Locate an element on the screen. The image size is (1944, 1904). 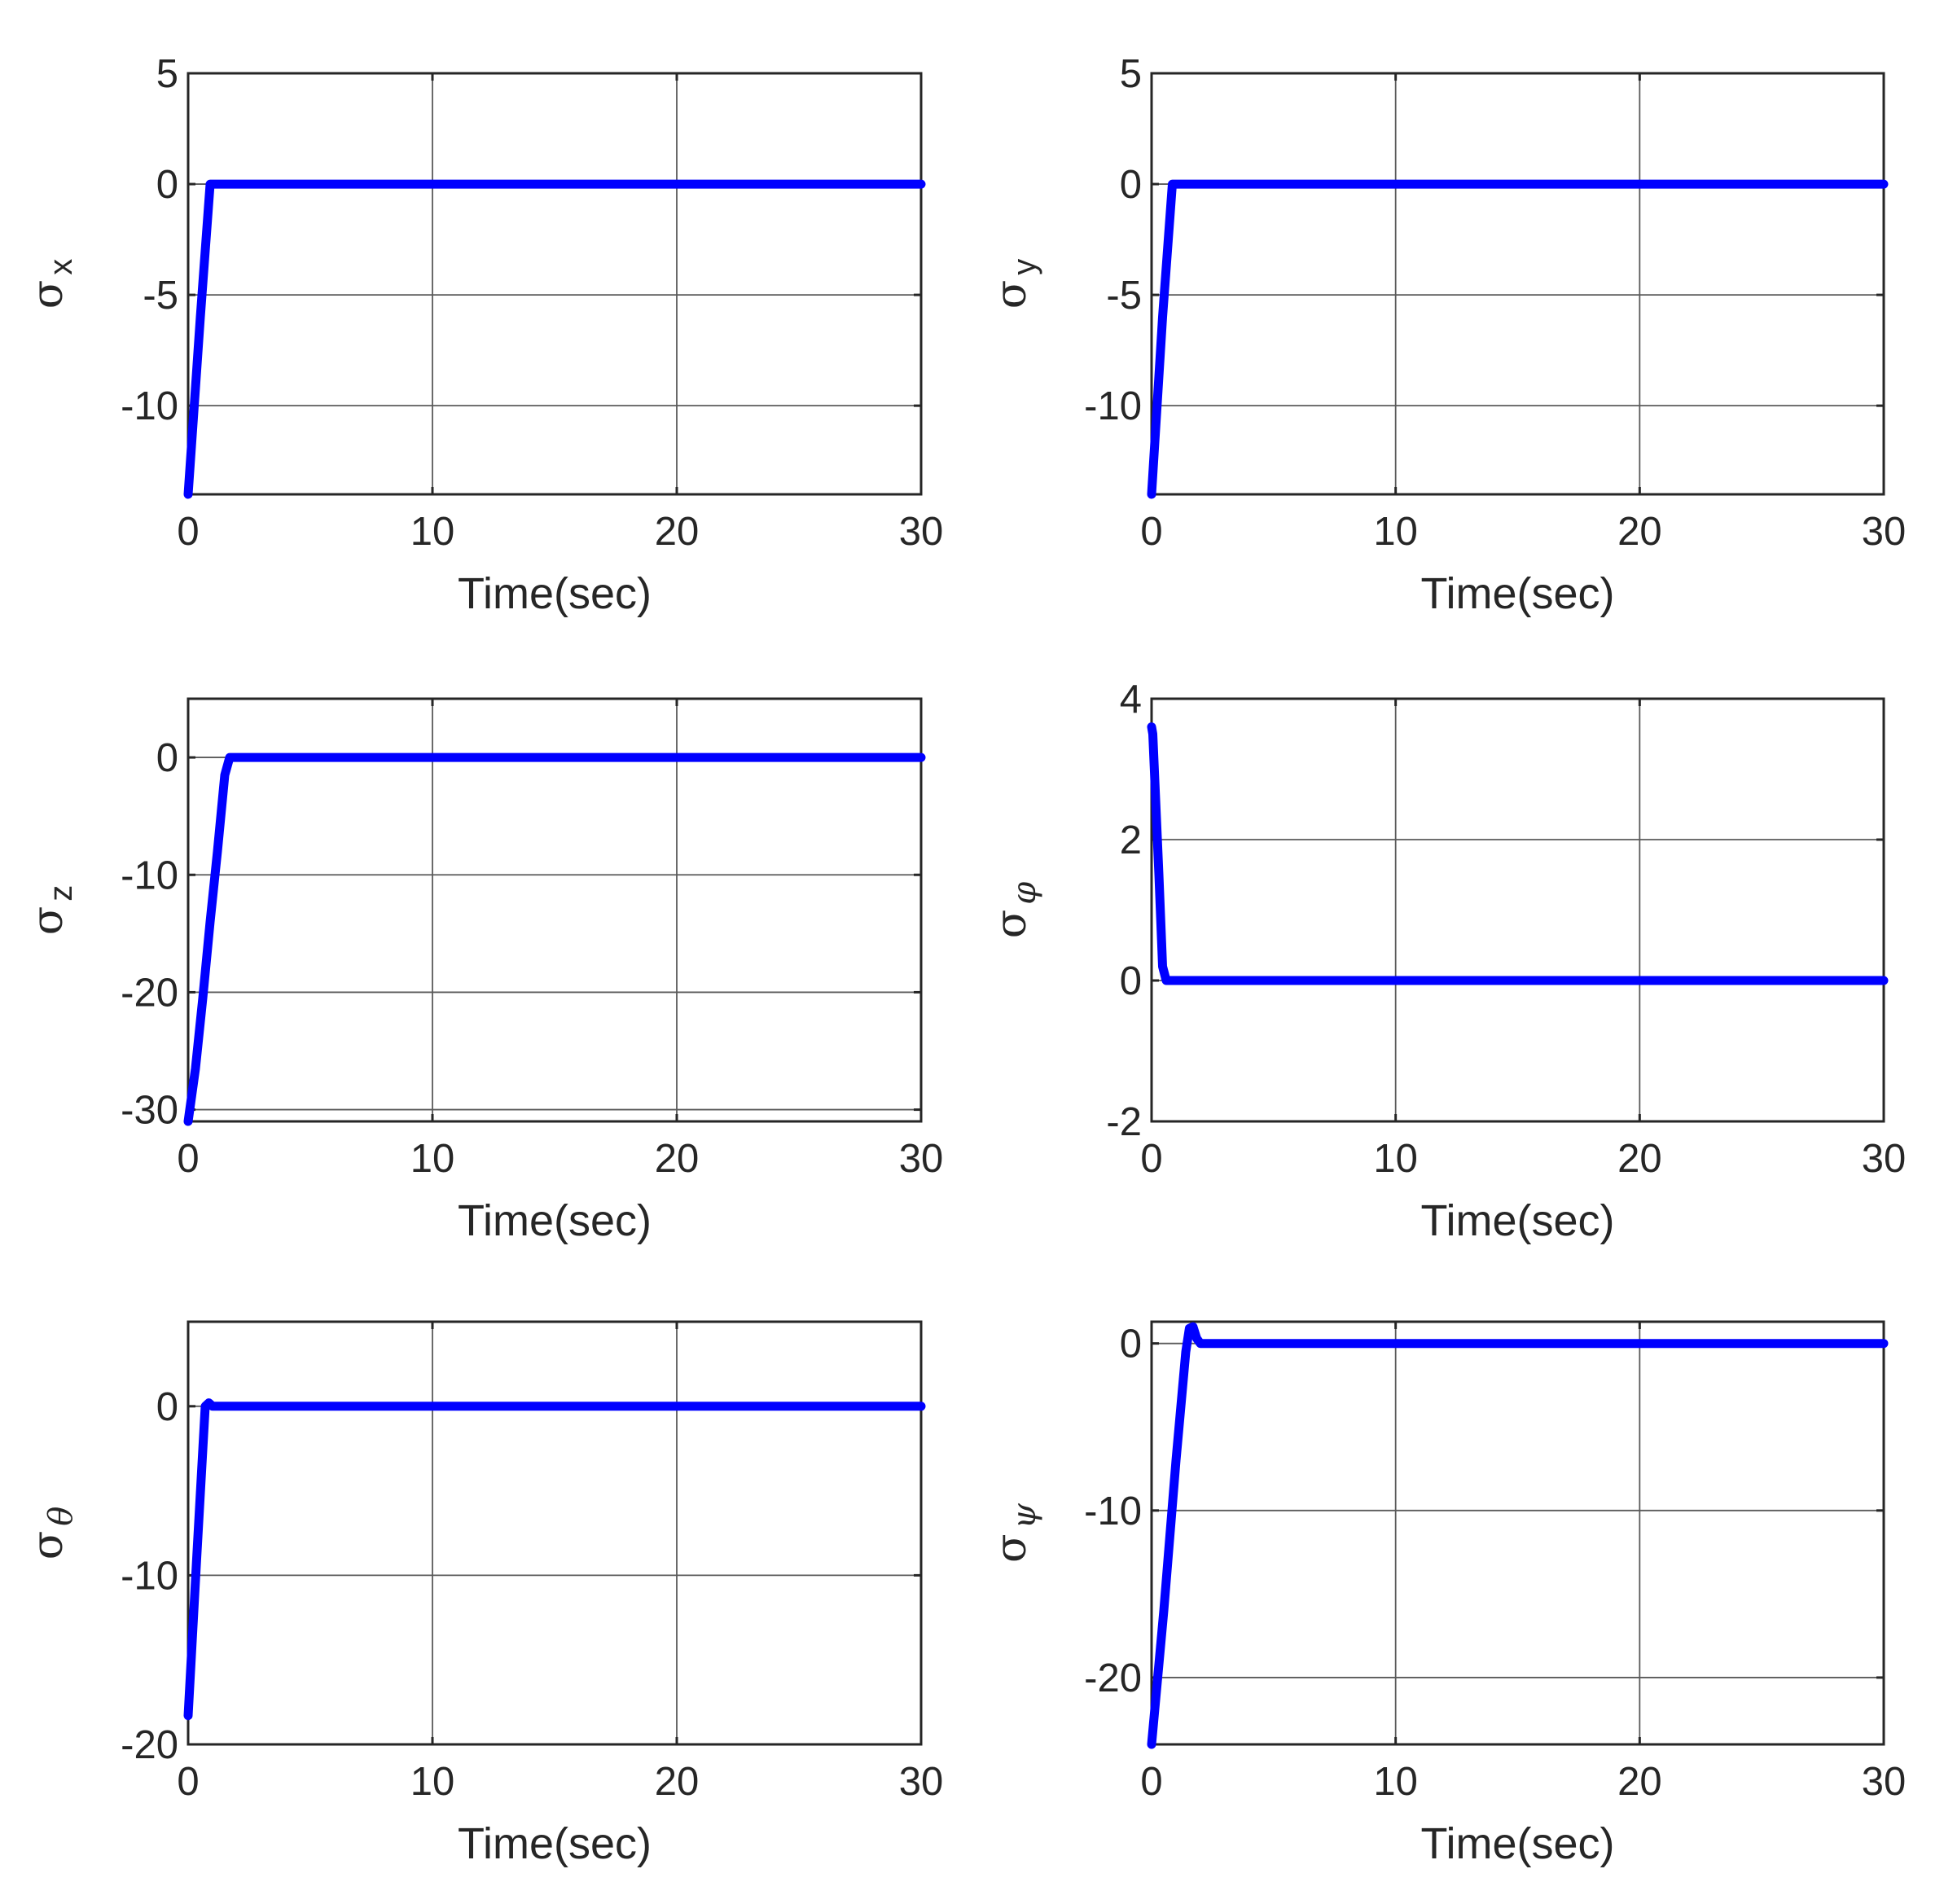
y-tick-label: 2 is located at coordinates (1131, 840).